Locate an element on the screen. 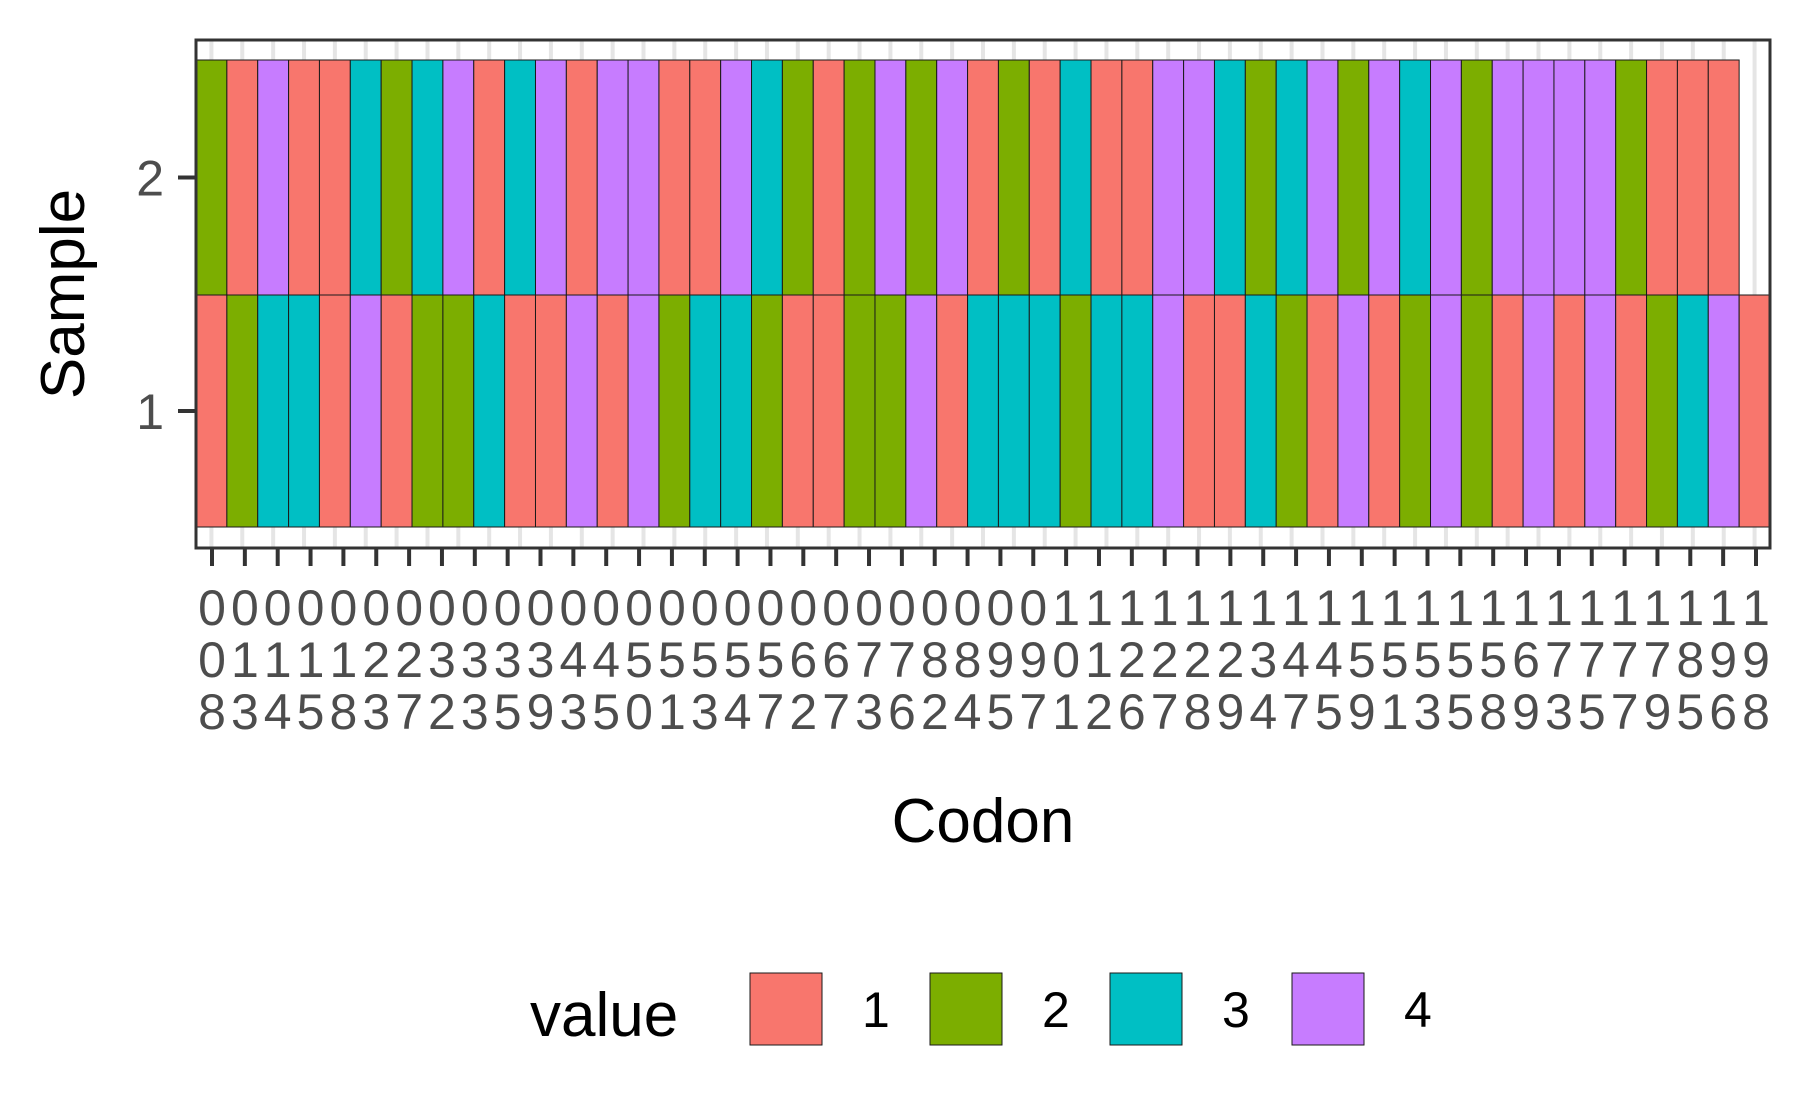 The image size is (1800, 1113). y-tick-label: 1 is located at coordinates (150, 412).